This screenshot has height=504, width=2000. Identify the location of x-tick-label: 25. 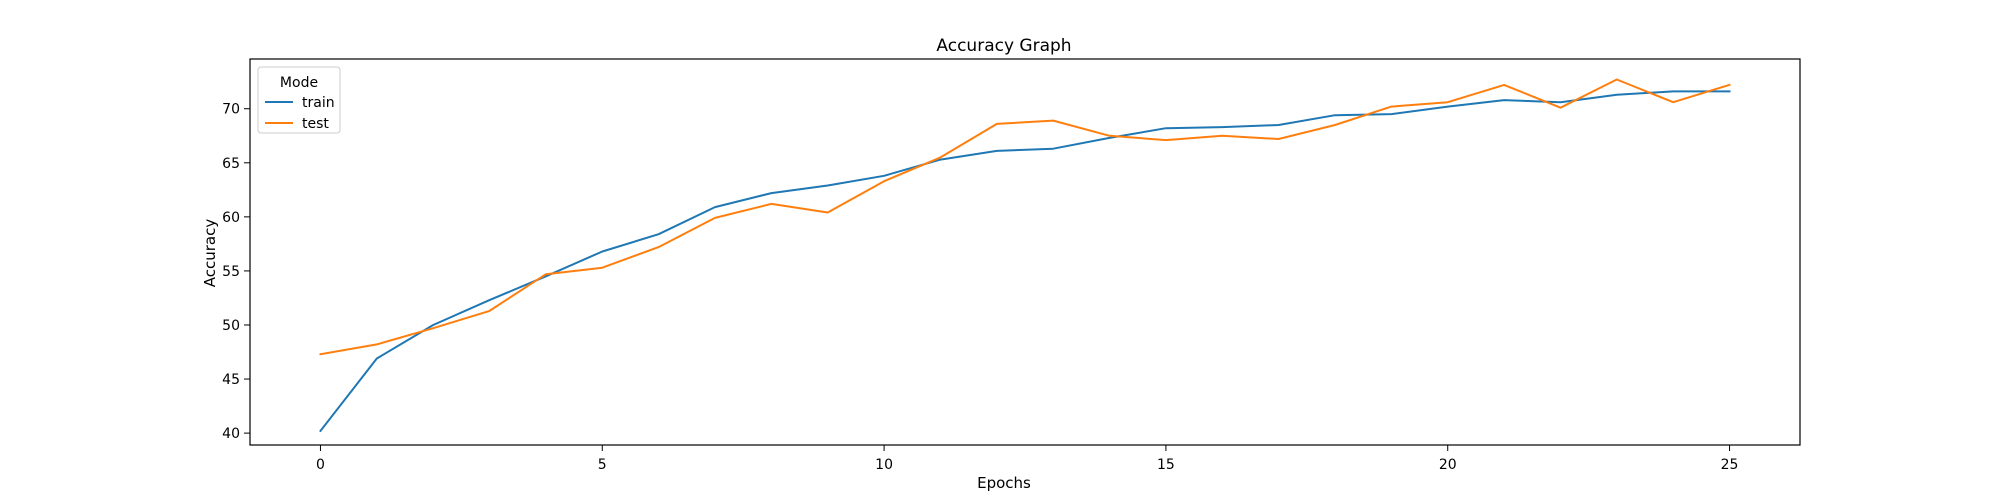
(1730, 465).